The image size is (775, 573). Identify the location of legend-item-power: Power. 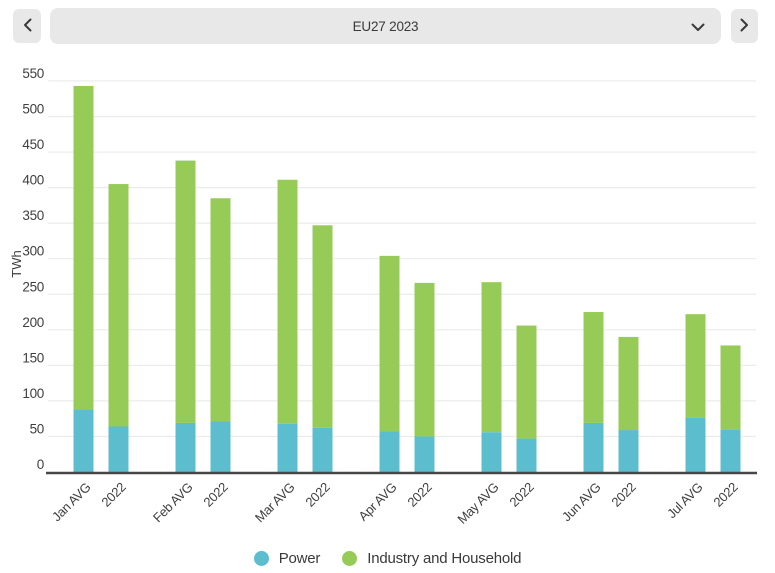
(287, 558).